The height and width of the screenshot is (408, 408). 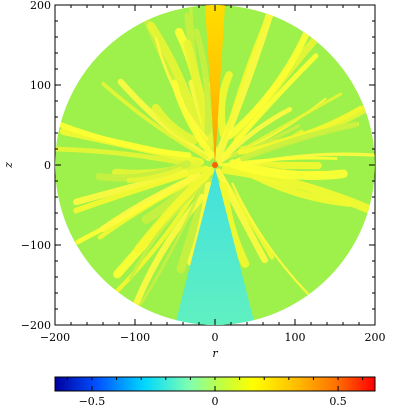 What do you see at coordinates (36, 245) in the screenshot?
I see `y-tick-label: −100` at bounding box center [36, 245].